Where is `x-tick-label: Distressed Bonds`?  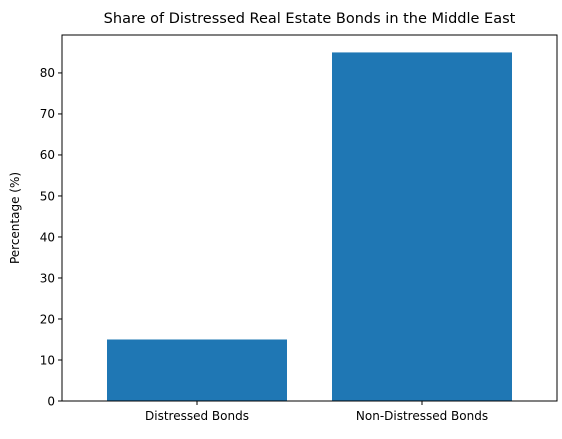
x-tick-label: Distressed Bonds is located at coordinates (197, 416).